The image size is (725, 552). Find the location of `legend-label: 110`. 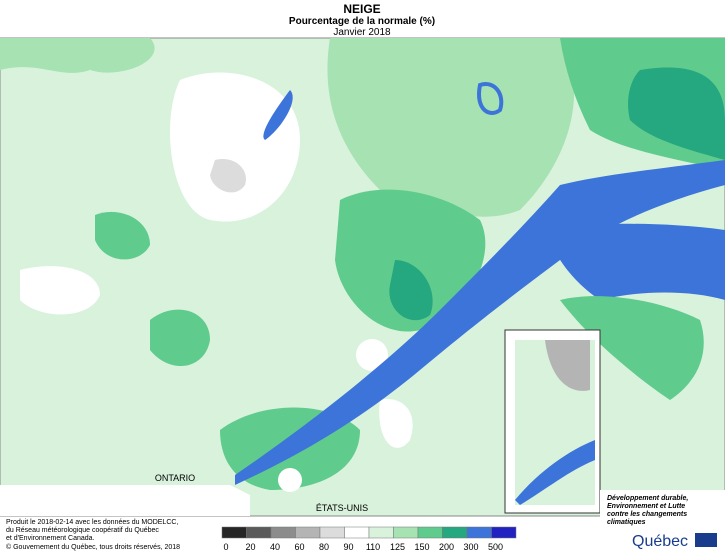

legend-label: 110 is located at coordinates (373, 547).